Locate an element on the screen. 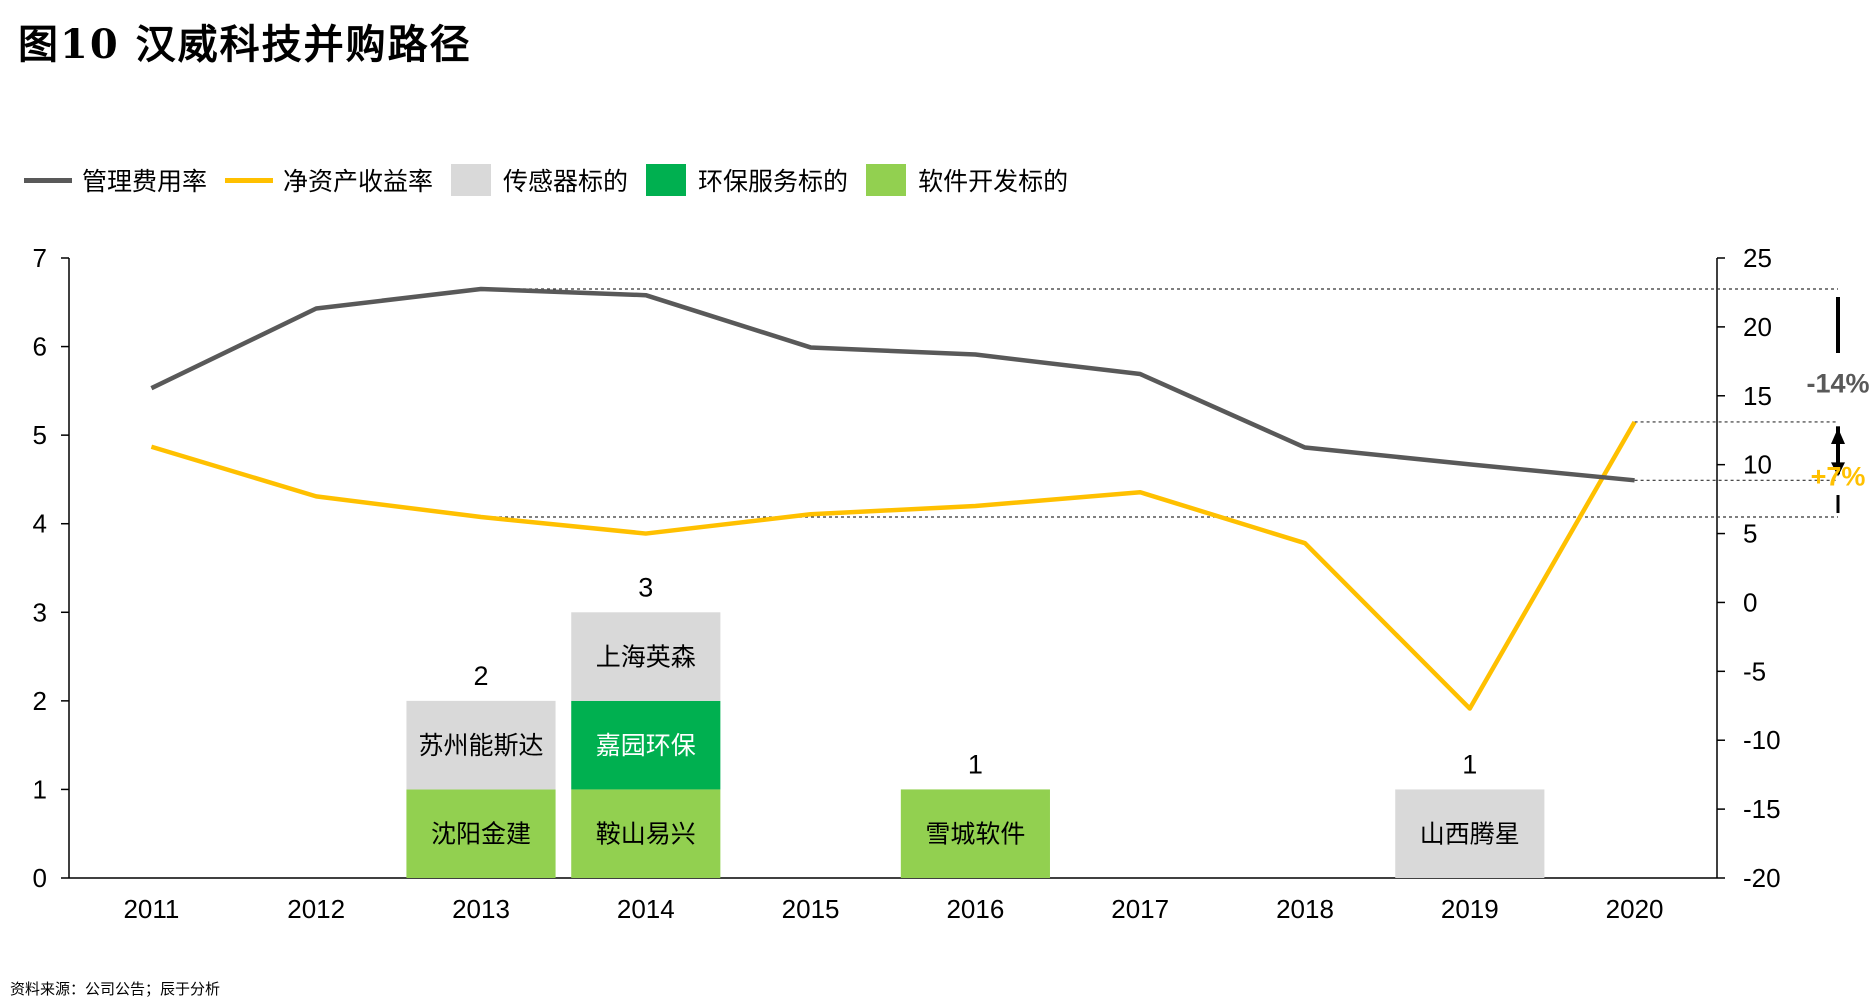  left-tick-label: 0 is located at coordinates (40, 878).